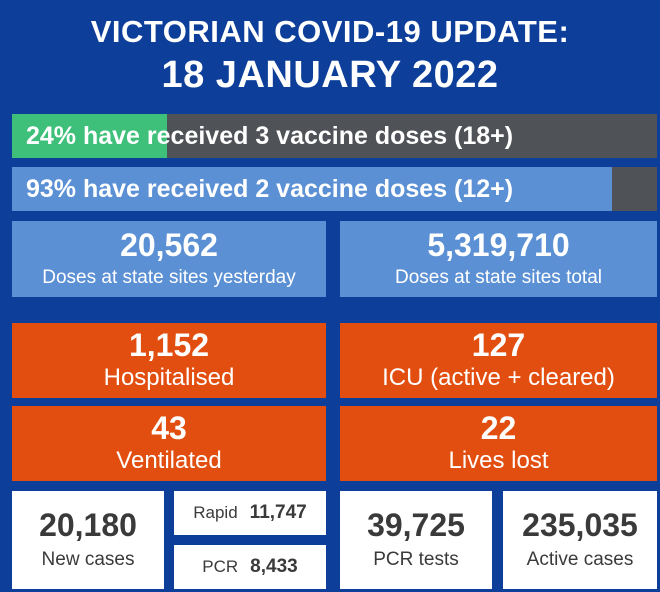  I want to click on hospitalised-value: 1,152, so click(169, 344).